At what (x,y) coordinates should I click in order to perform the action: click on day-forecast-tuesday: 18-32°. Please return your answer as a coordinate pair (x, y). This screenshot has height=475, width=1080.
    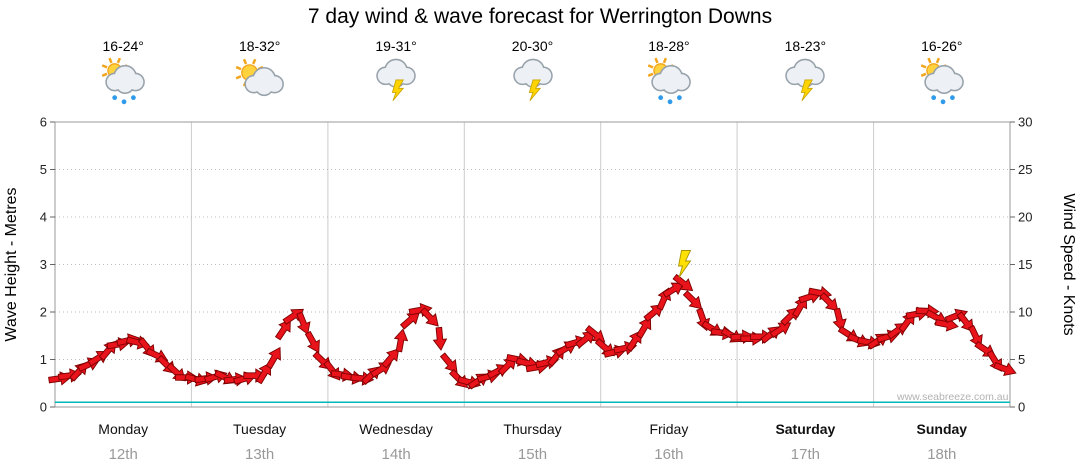
    Looking at the image, I should click on (260, 72).